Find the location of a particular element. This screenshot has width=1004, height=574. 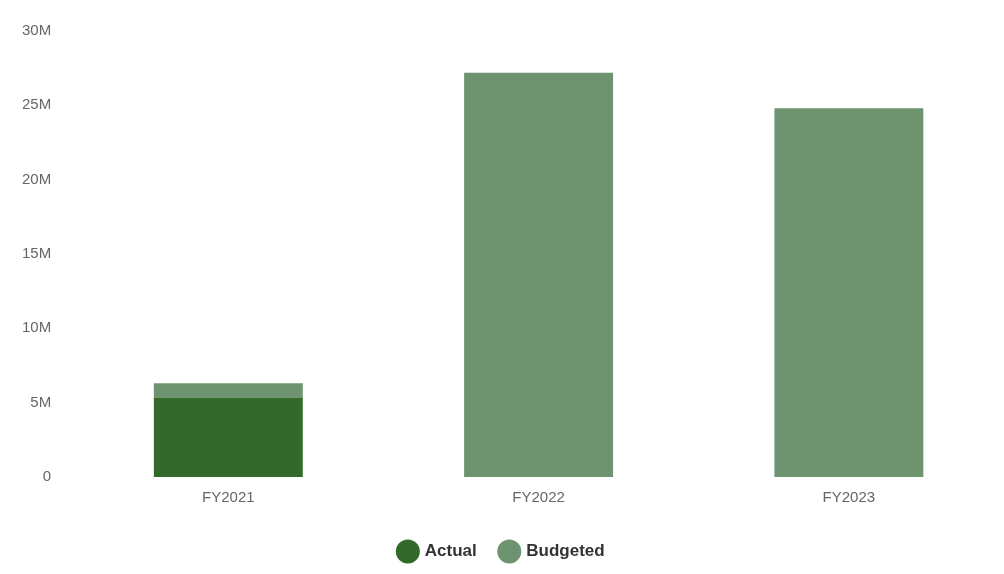

x-tick-label: FY2023 is located at coordinates (849, 497).